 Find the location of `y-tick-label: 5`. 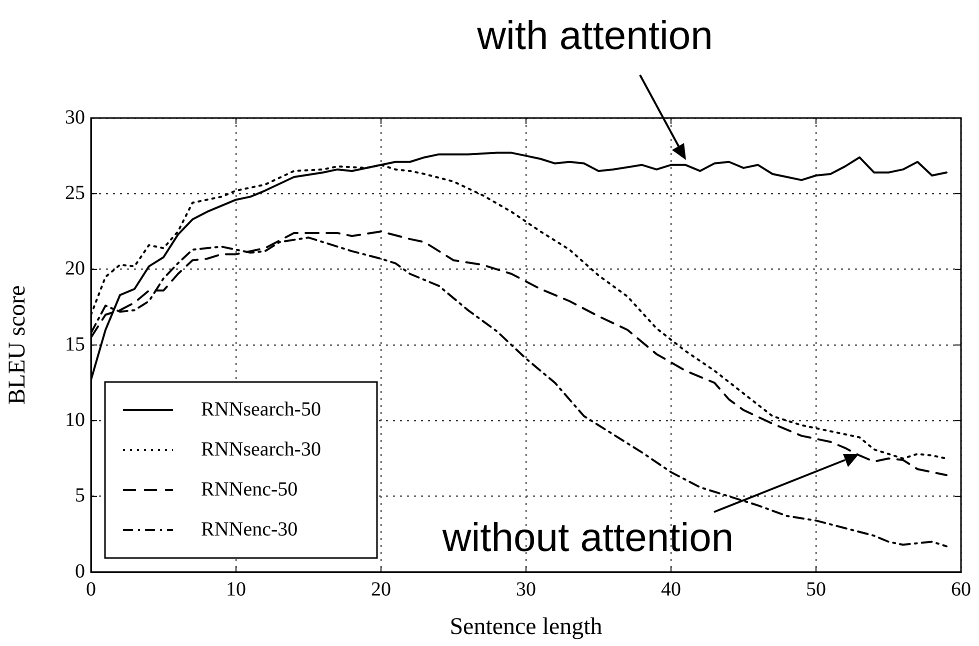

y-tick-label: 5 is located at coordinates (80, 495).